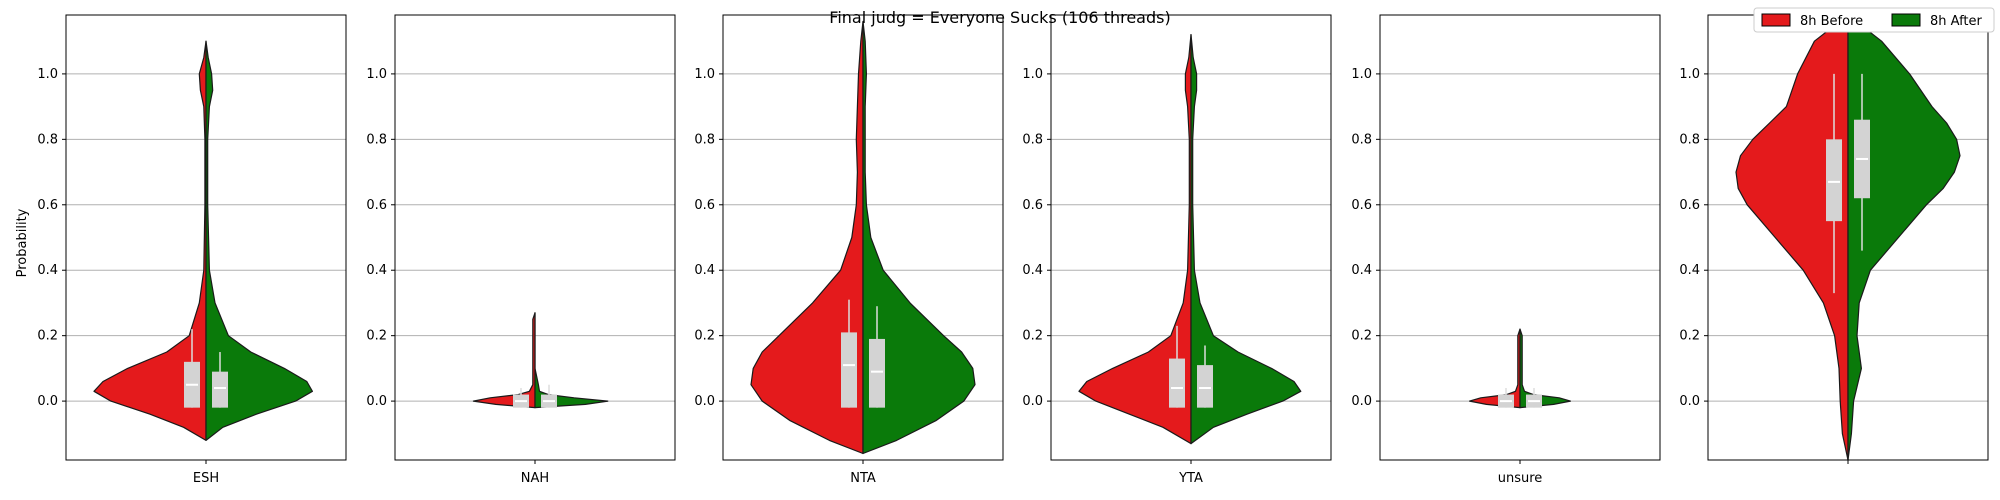  I want to click on legend-box, so click(1874, 20).